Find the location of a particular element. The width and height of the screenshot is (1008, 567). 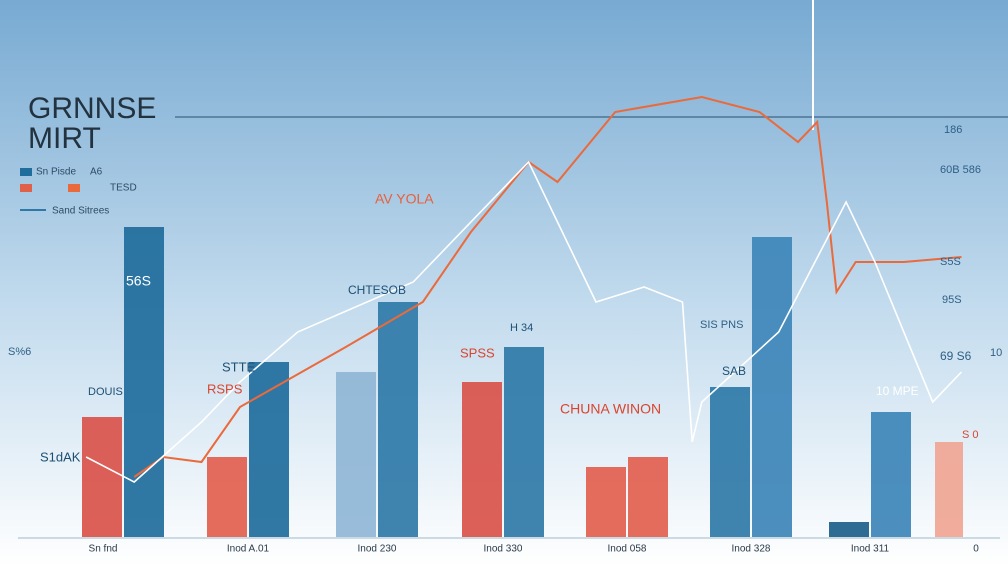

legend-label: Sand Sitrees is located at coordinates (80, 211).